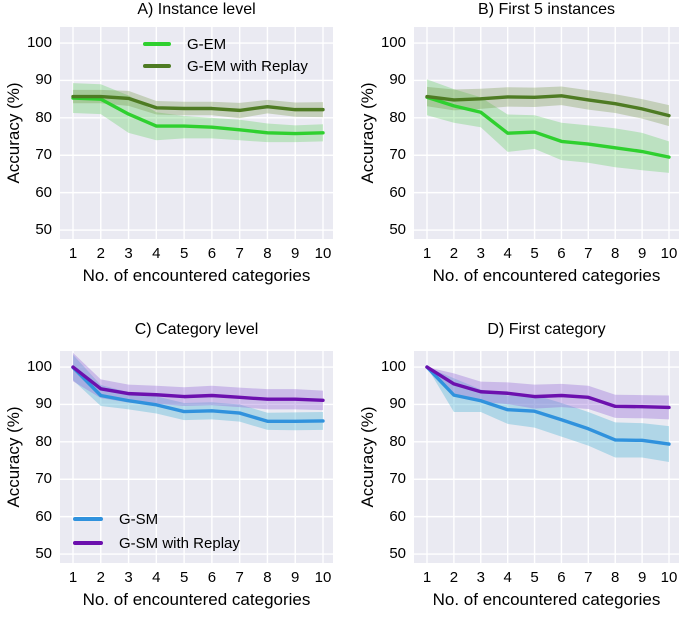 The image size is (685, 622). Describe the element at coordinates (13, 457) in the screenshot. I see `panel-C-y-axis-label: Accuracy (%)` at that location.